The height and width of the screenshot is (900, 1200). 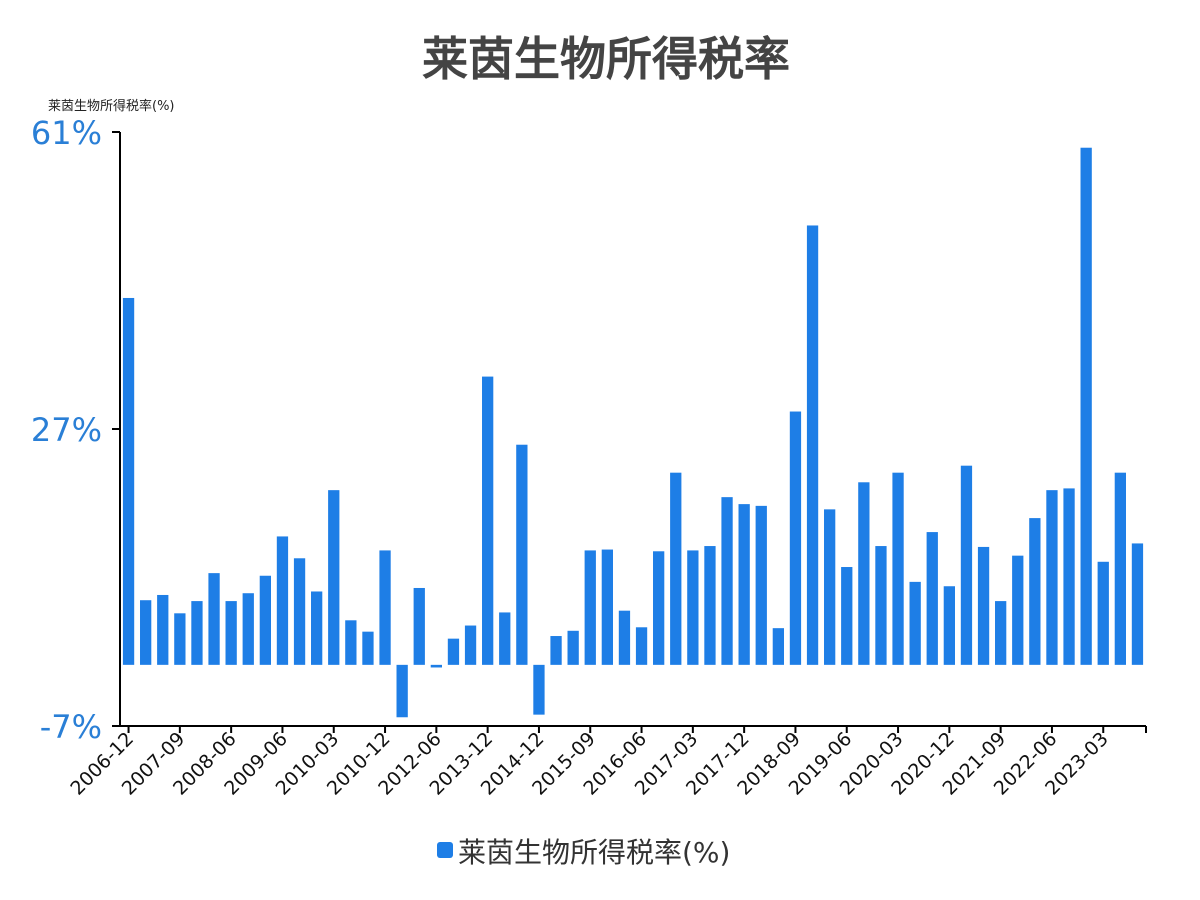 I want to click on y-tick-label: -7%, so click(x=71, y=727).